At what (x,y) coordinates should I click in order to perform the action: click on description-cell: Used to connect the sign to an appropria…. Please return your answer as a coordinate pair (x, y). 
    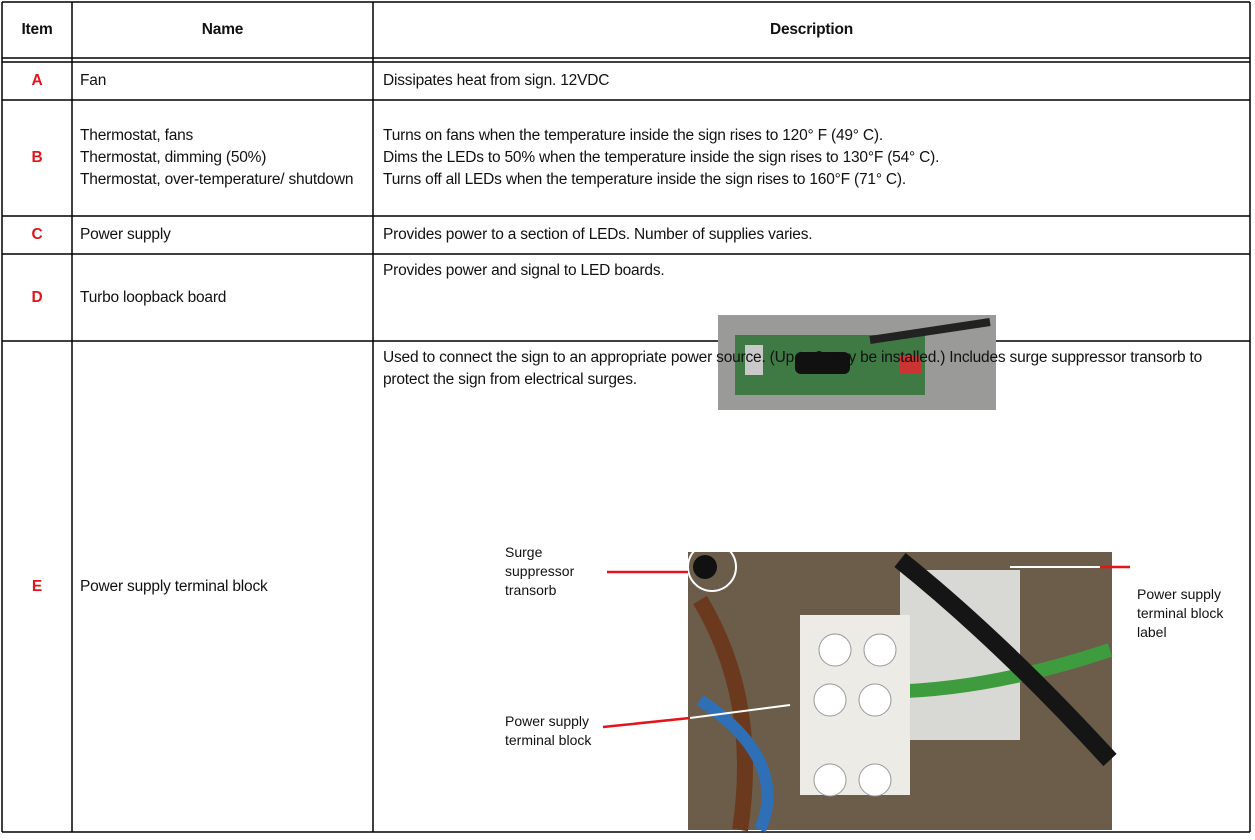
    Looking at the image, I should click on (811, 369).